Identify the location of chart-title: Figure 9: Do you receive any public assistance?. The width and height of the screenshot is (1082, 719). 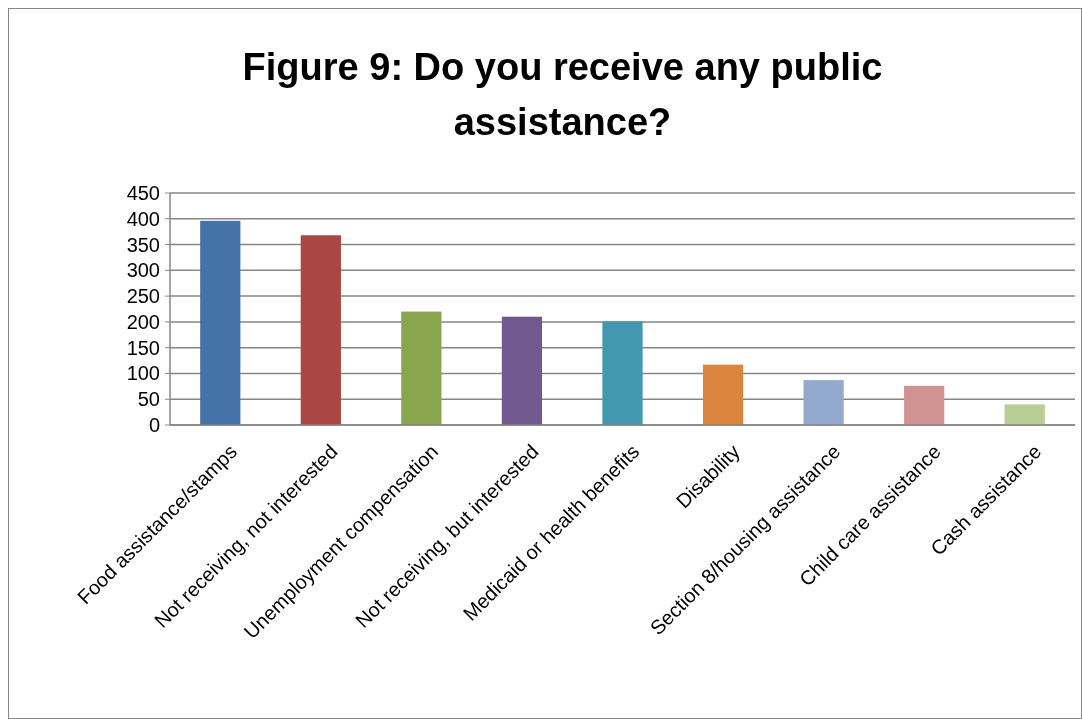
(562, 94).